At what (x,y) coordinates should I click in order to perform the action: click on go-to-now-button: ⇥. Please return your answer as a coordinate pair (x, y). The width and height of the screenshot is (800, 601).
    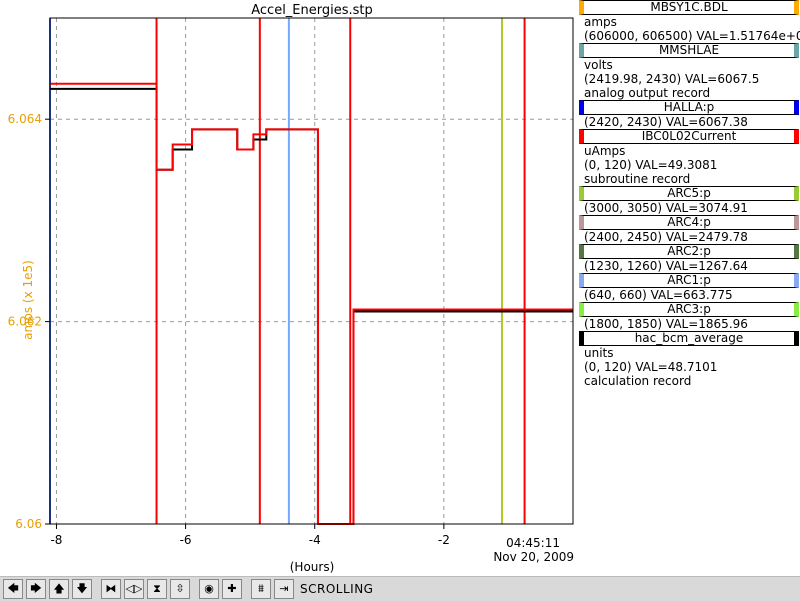
    Looking at the image, I should click on (284, 589).